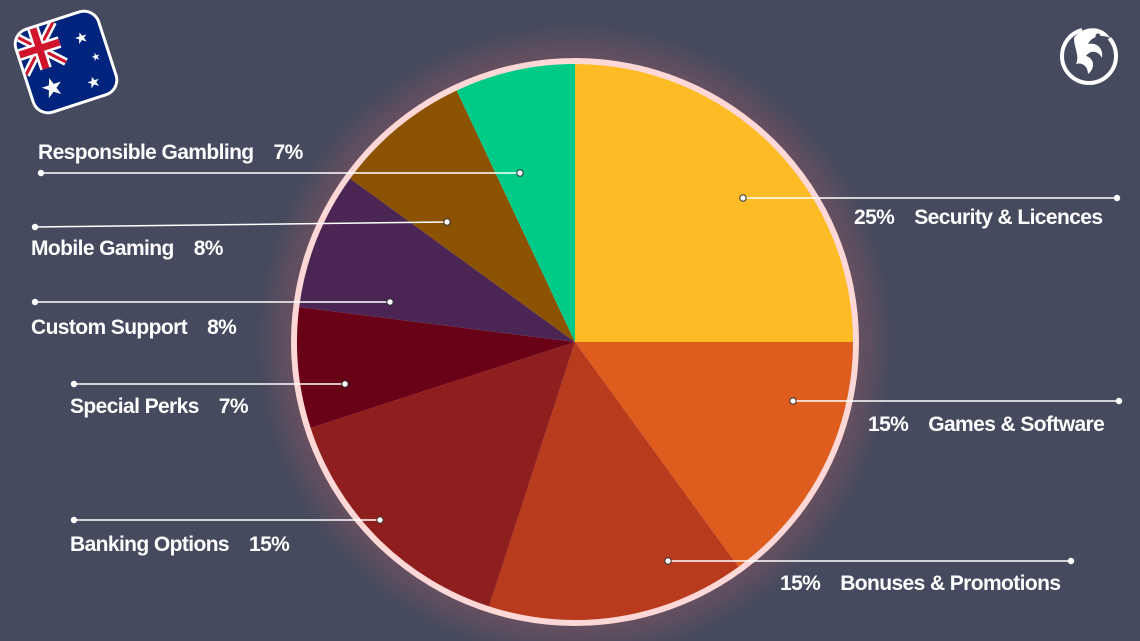 This screenshot has height=641, width=1140. I want to click on australia-flag-icon, so click(66, 62).